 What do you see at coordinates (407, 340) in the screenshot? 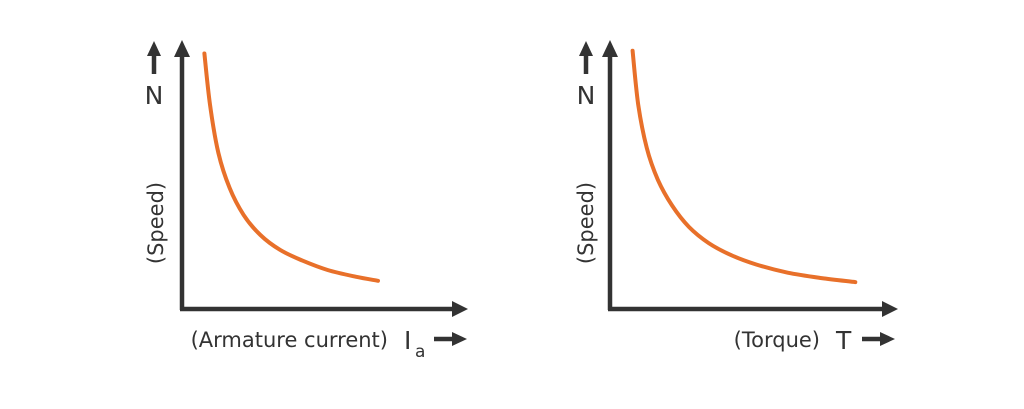
I see `x-axis-symbol: I` at bounding box center [407, 340].